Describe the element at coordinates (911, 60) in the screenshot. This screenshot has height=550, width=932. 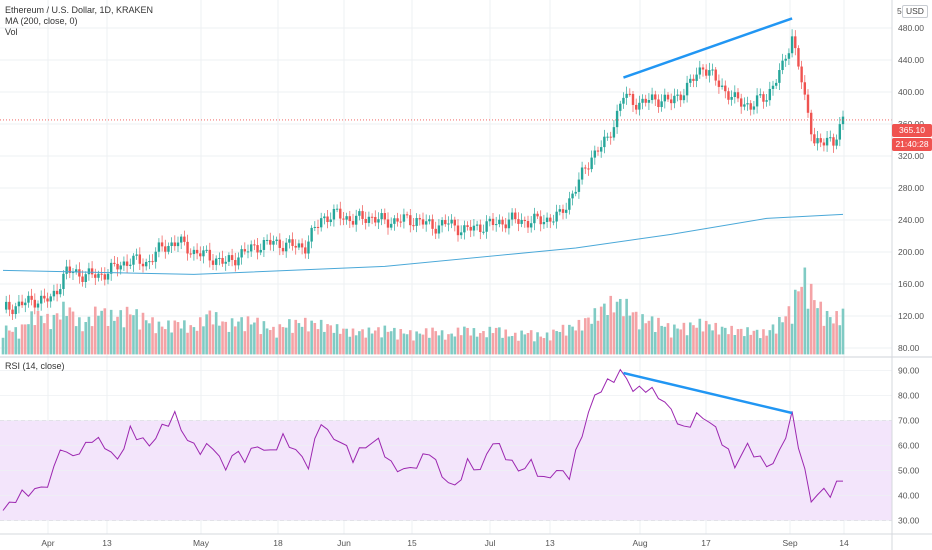
I see `price-tick-label: 440.00` at that location.